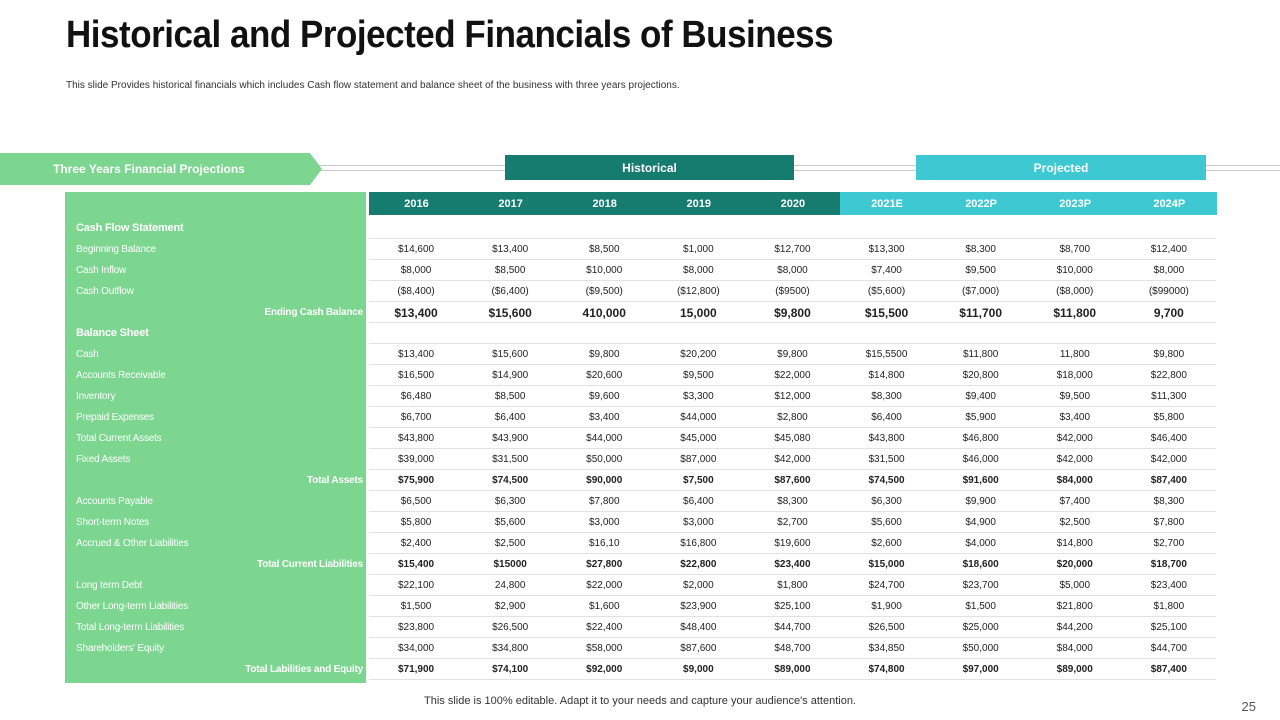 The image size is (1280, 720). I want to click on table-cell: $1,500, so click(416, 606).